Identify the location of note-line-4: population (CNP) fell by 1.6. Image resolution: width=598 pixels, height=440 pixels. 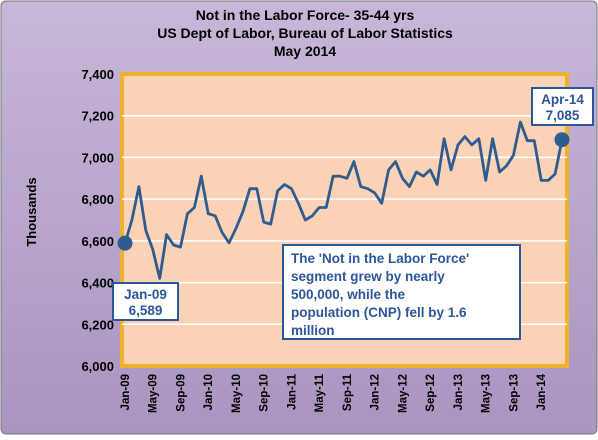
(379, 312).